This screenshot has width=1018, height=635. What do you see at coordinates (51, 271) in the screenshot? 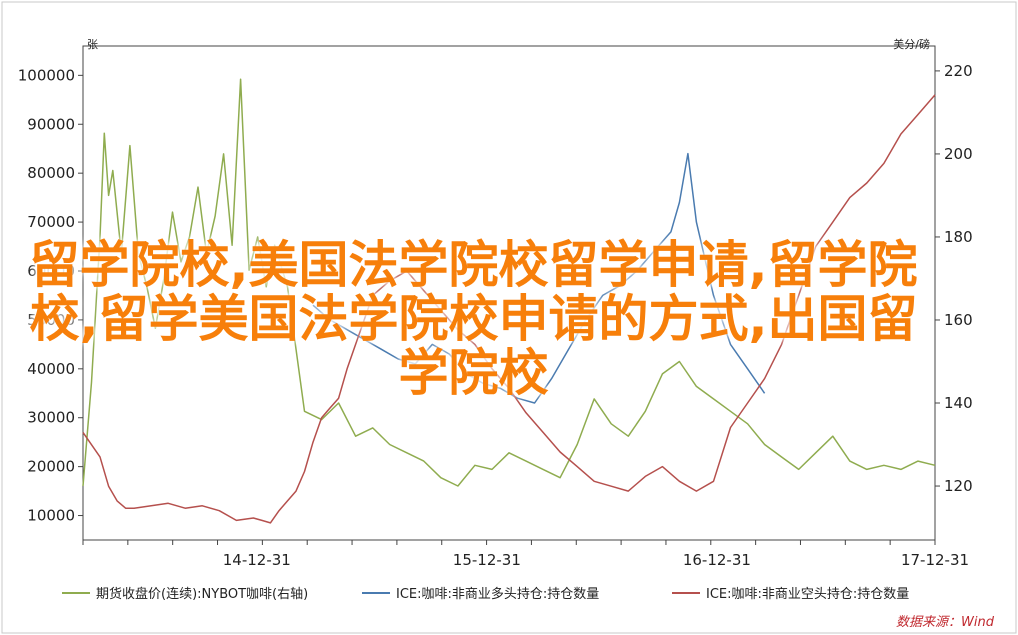
I see `left-tick-label: 60000` at bounding box center [51, 271].